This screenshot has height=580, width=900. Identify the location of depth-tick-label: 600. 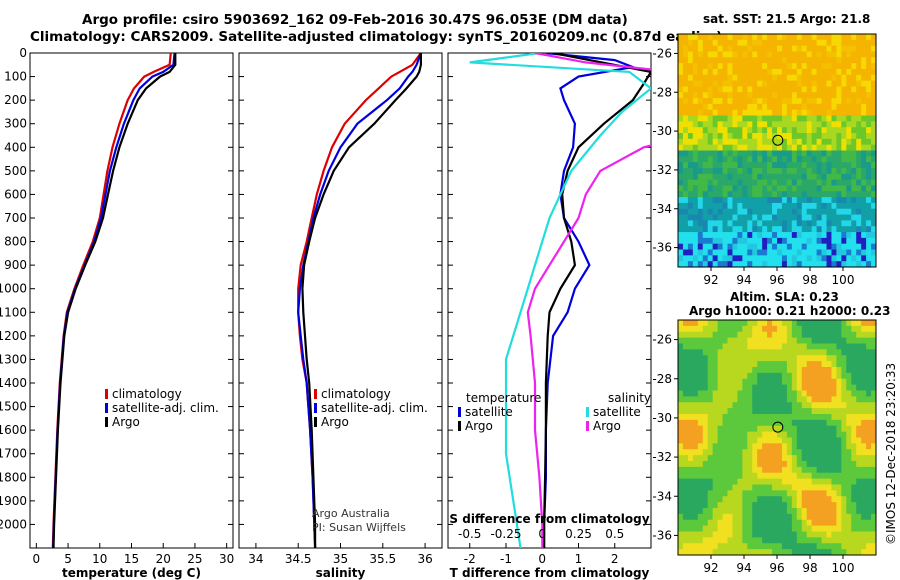
(15, 194).